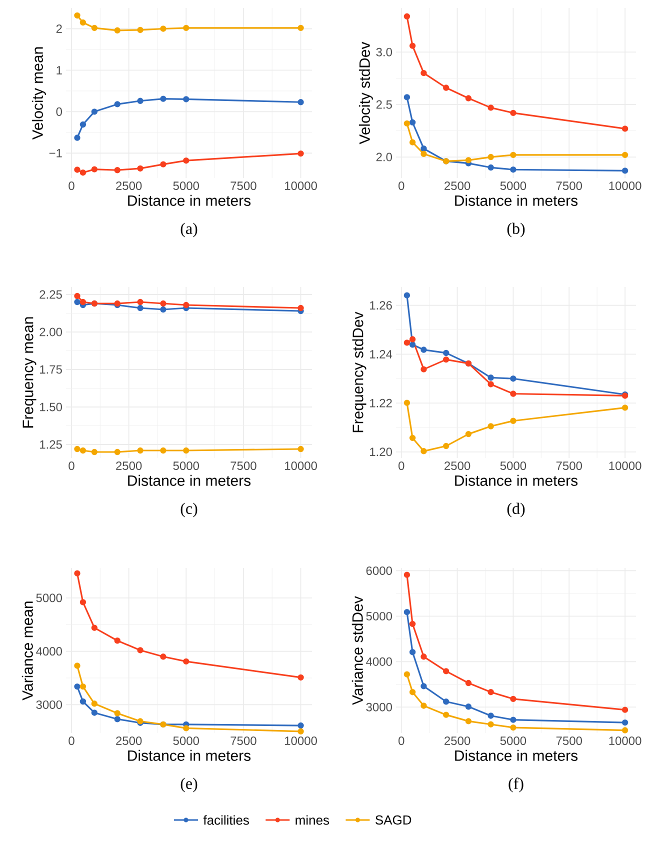 The height and width of the screenshot is (844, 650). What do you see at coordinates (384, 104) in the screenshot?
I see `y-tick-label: 2.5` at bounding box center [384, 104].